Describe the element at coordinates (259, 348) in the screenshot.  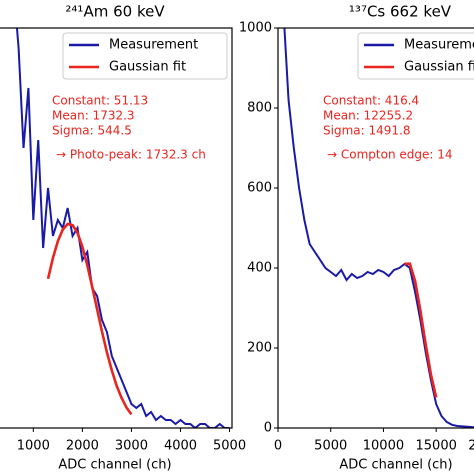
I see `y-tick-label: 200` at that location.